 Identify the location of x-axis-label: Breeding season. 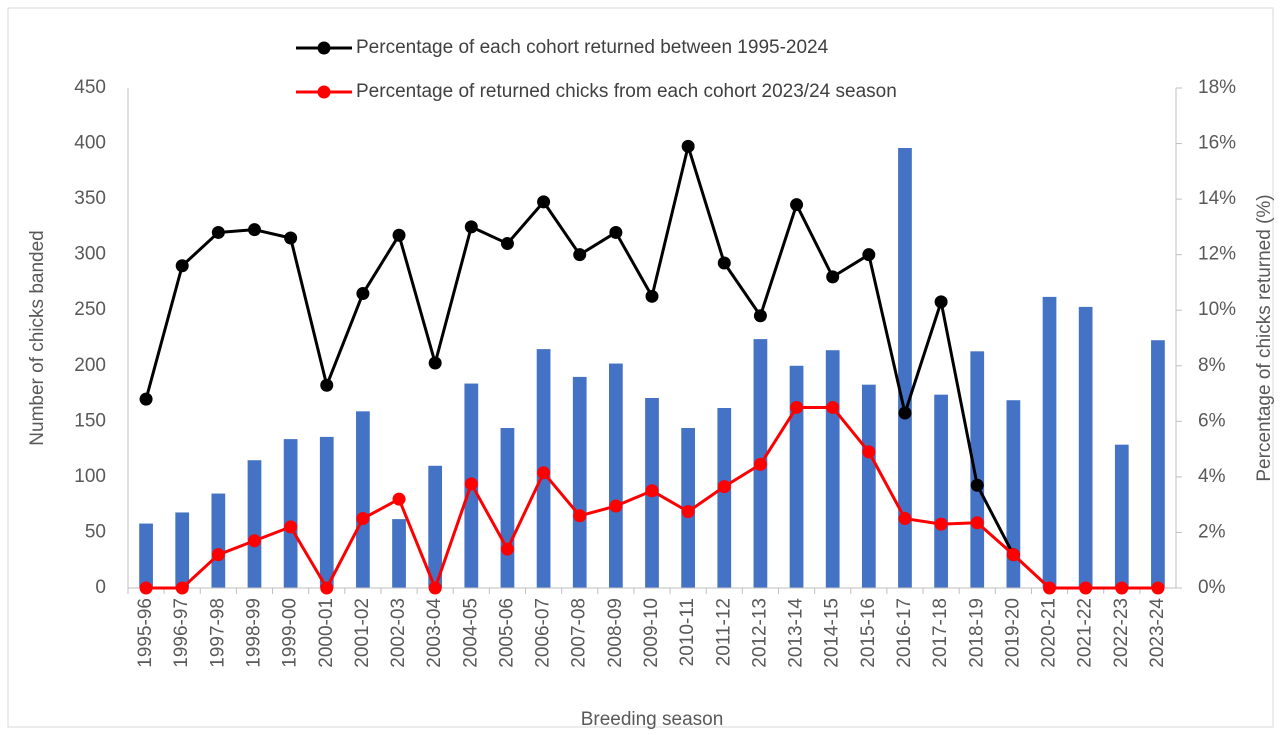
(652, 719).